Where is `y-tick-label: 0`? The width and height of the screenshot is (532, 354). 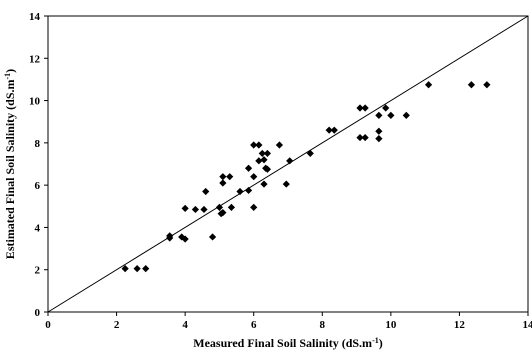 y-tick-label: 0 is located at coordinates (38, 313).